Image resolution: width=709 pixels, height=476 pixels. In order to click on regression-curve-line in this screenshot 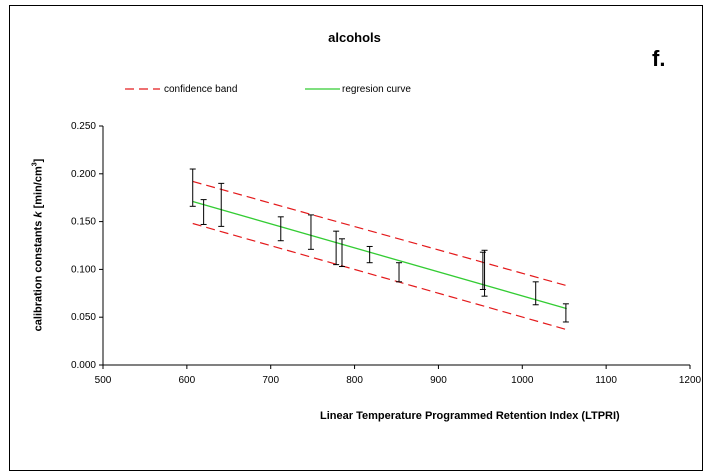, I will do `click(379, 255)`.